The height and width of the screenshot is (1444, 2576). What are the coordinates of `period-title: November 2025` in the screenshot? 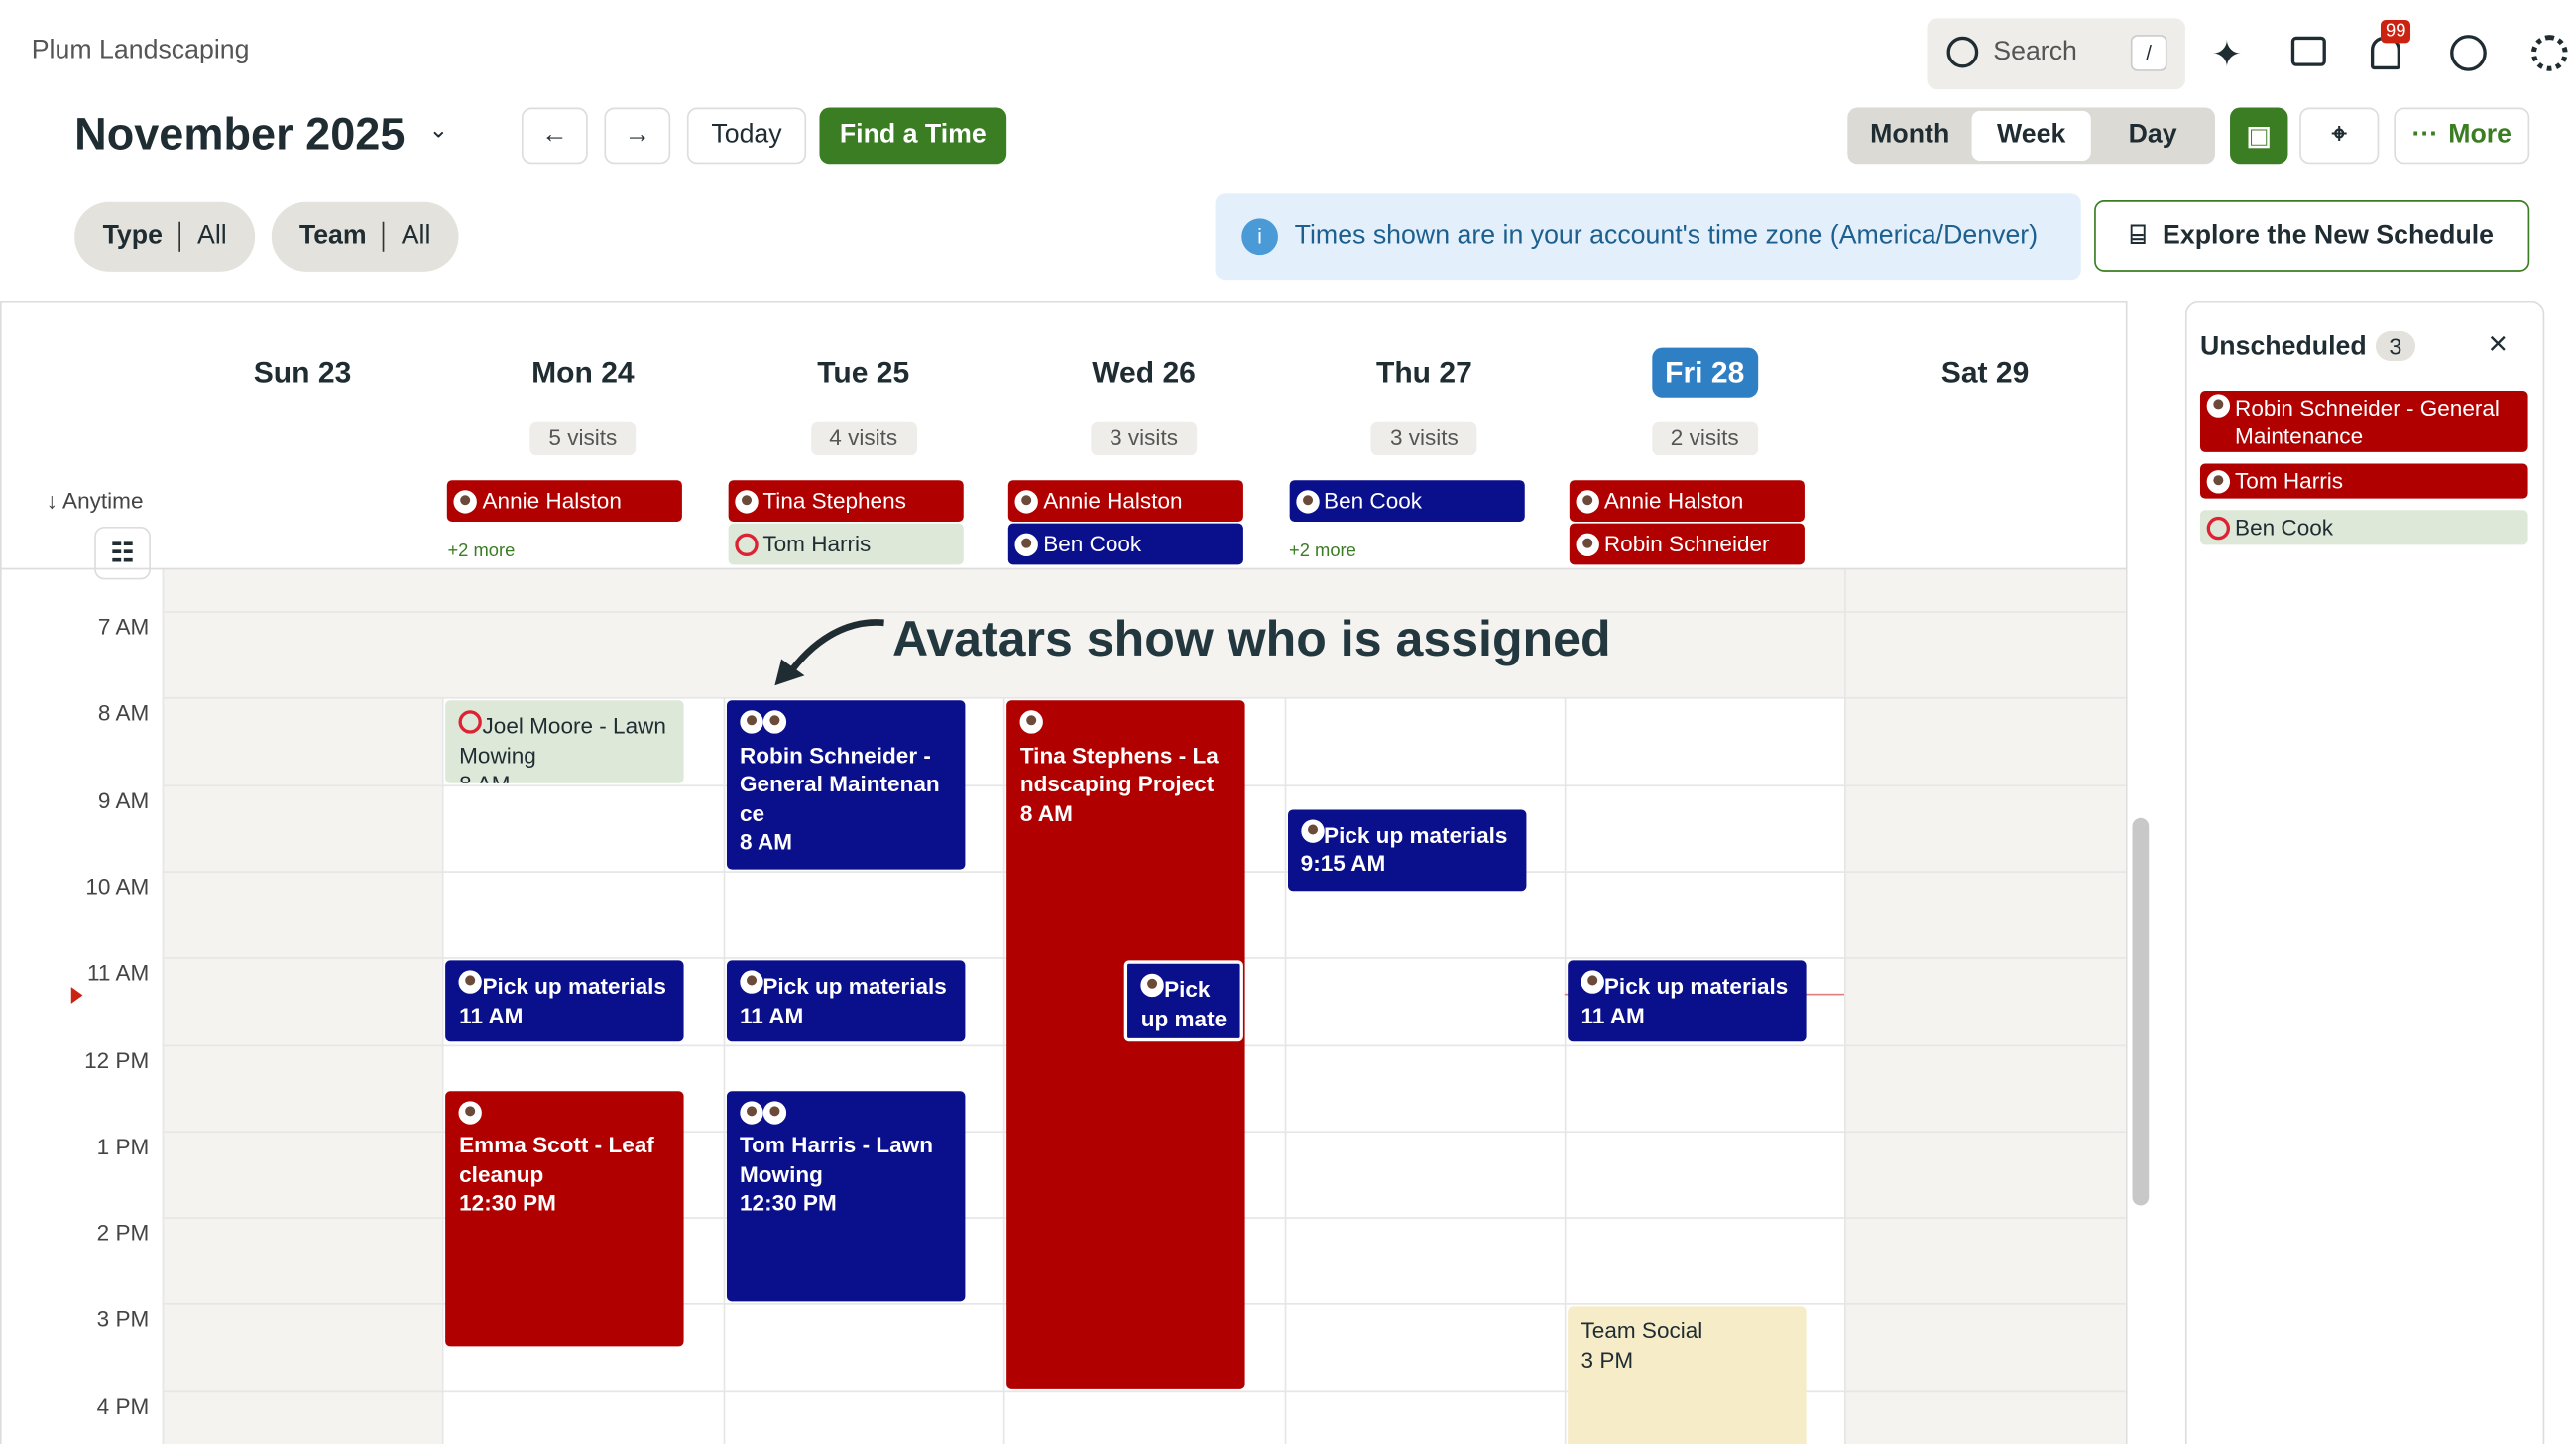 It's located at (240, 134).